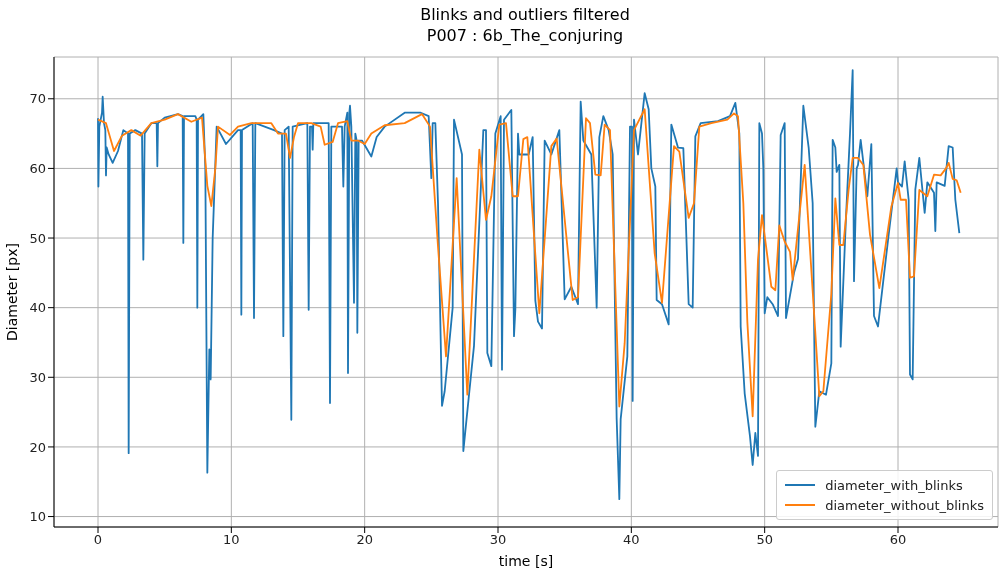 This screenshot has height=568, width=1003. Describe the element at coordinates (631, 540) in the screenshot. I see `x-tick-label: 40` at that location.